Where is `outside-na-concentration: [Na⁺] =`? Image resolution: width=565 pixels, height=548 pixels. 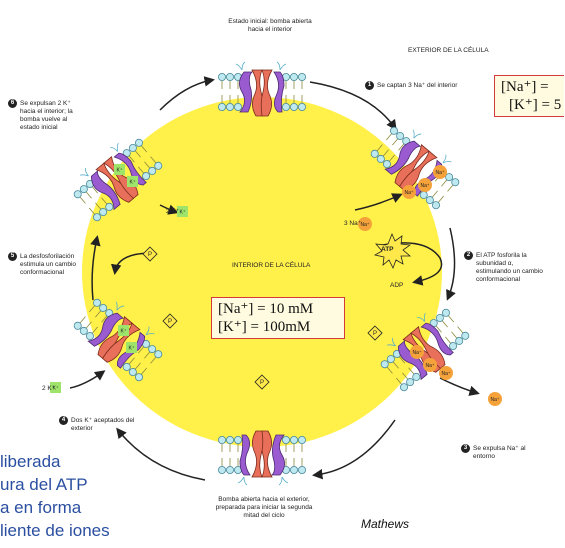
outside-na-concentration: [Na⁺] = is located at coordinates (525, 87).